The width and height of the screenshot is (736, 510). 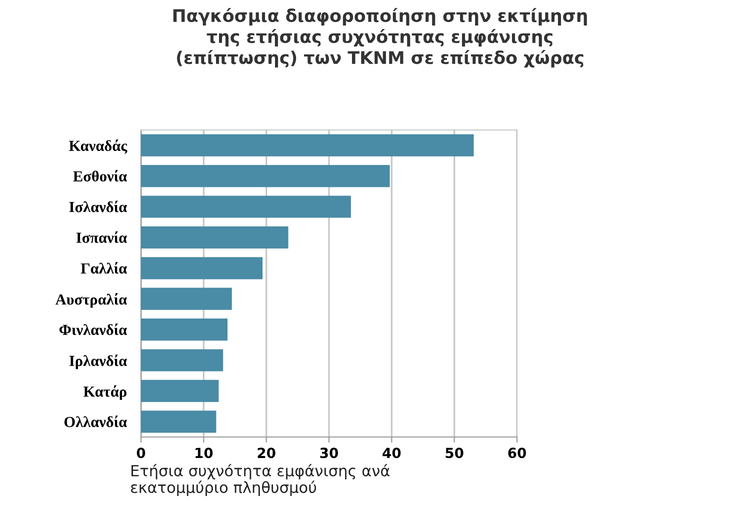 I want to click on y-tick-label: Γαλλία, so click(x=103, y=268).